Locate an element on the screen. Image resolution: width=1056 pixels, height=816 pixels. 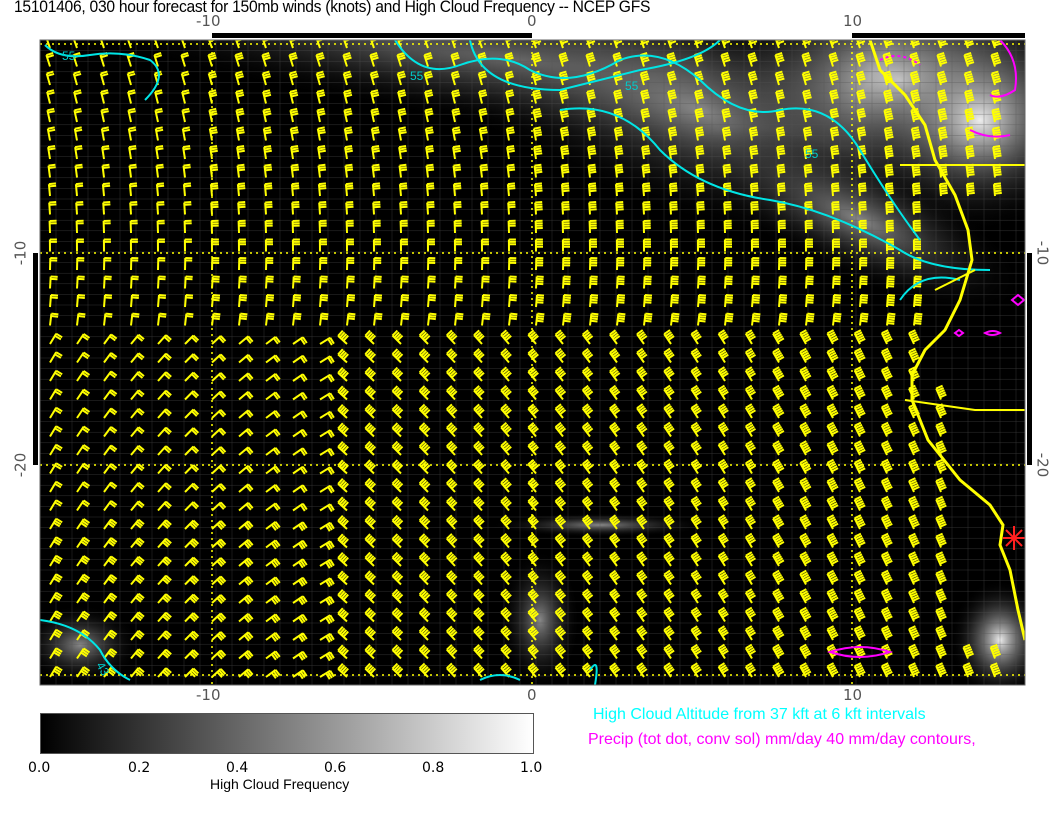
lon-tick-bottom: 10 is located at coordinates (853, 695).